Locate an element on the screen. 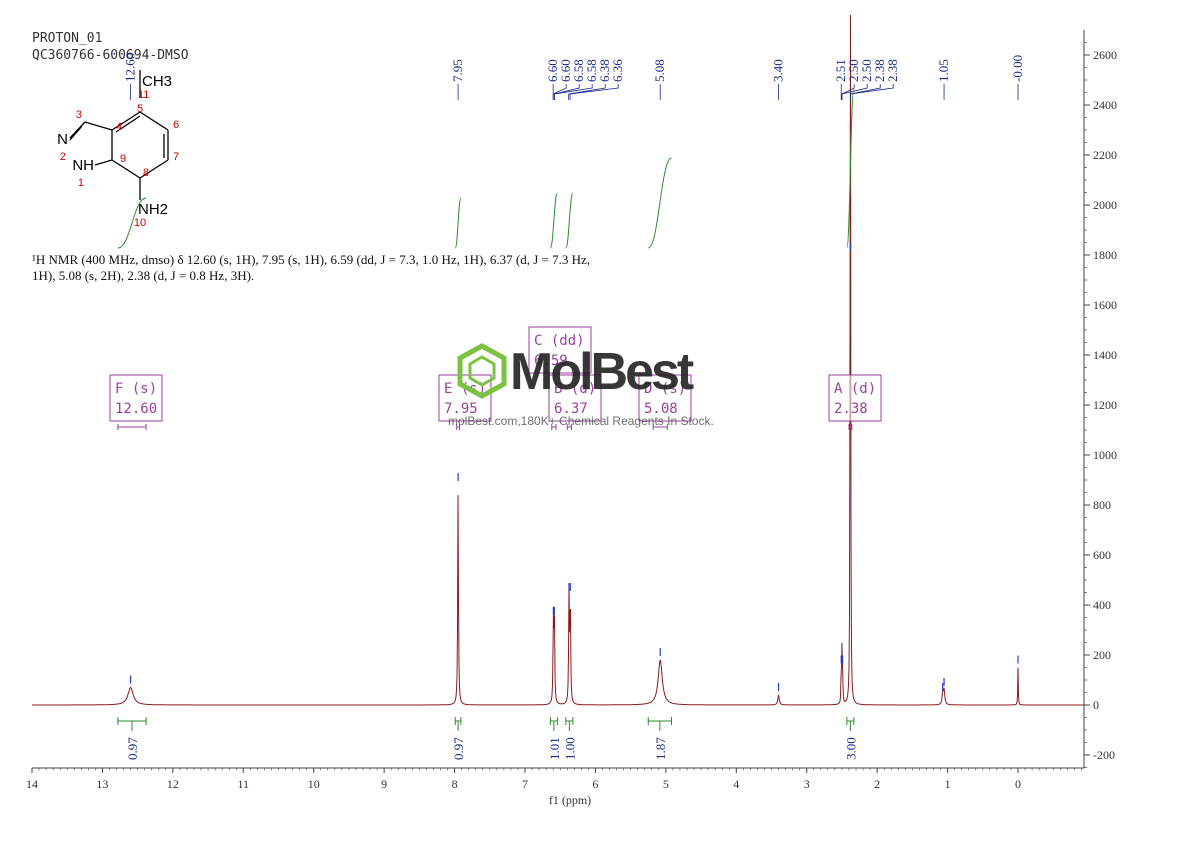 The width and height of the screenshot is (1190, 841). y-tick-label: 1200 is located at coordinates (1105, 405).